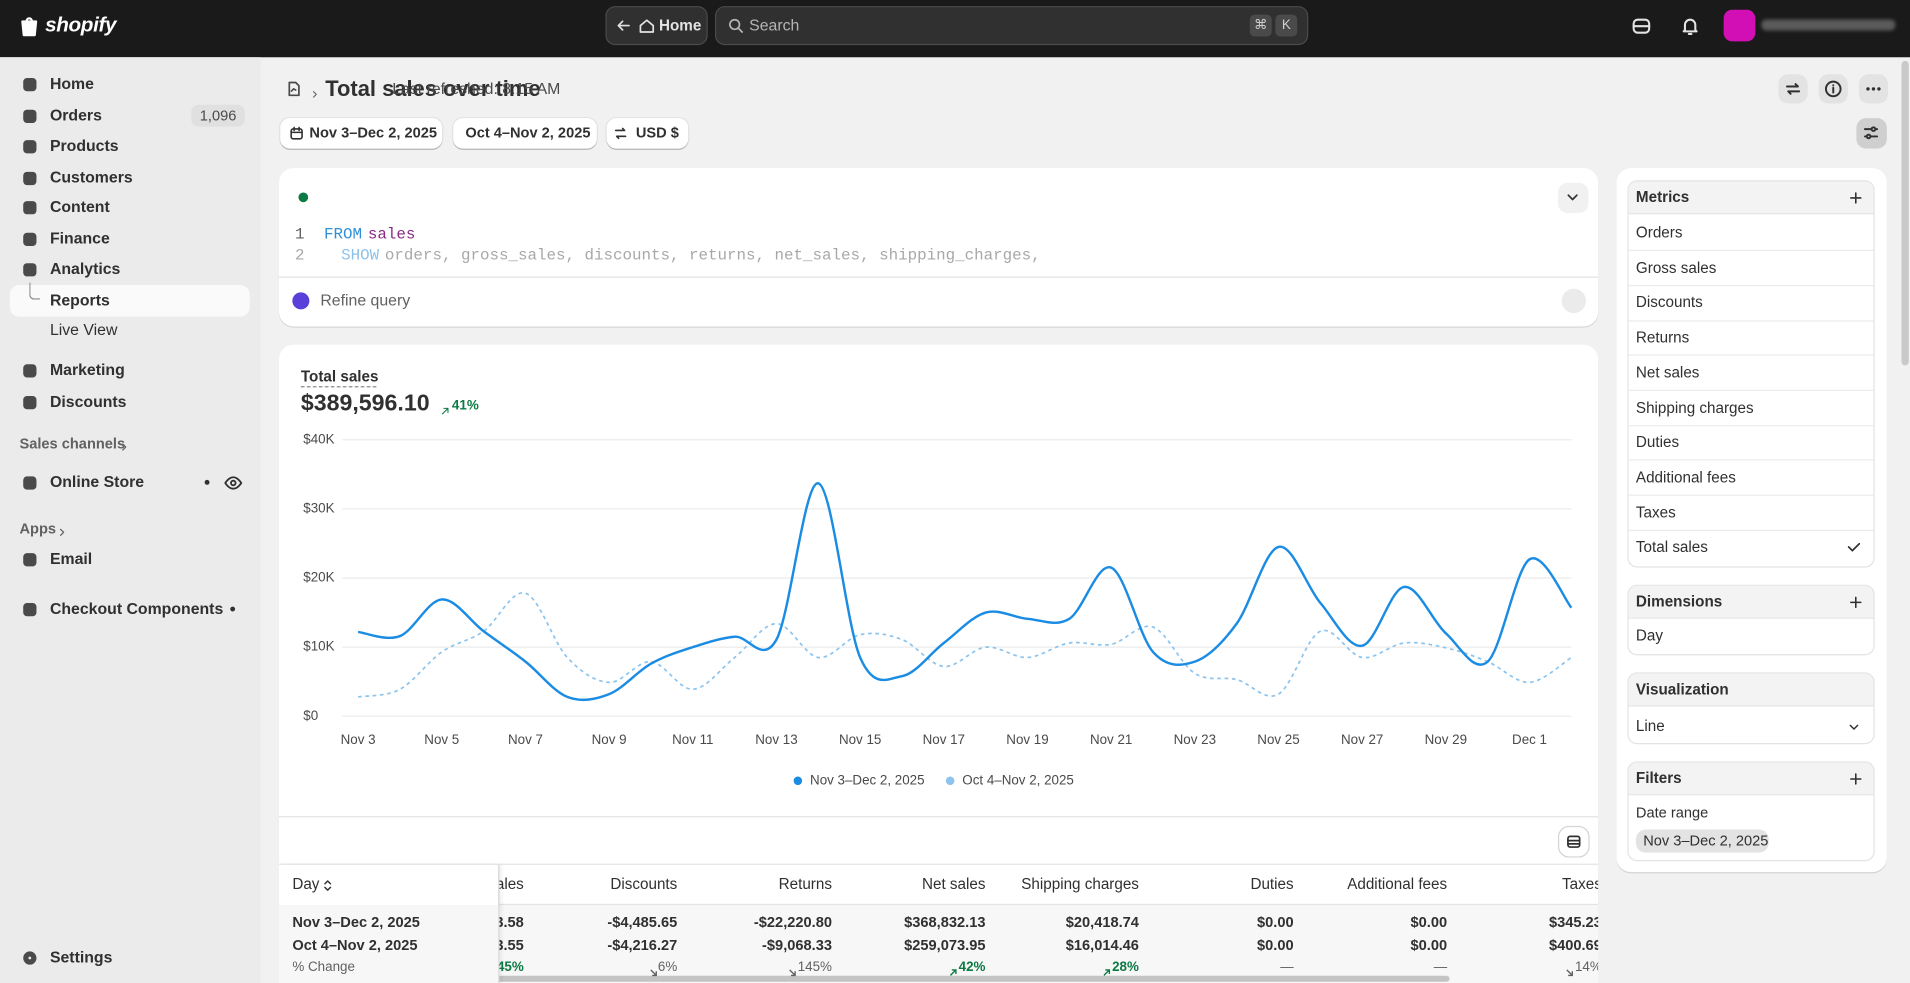 The image size is (1910, 983). I want to click on panel-toggle-icon, so click(1870, 132).